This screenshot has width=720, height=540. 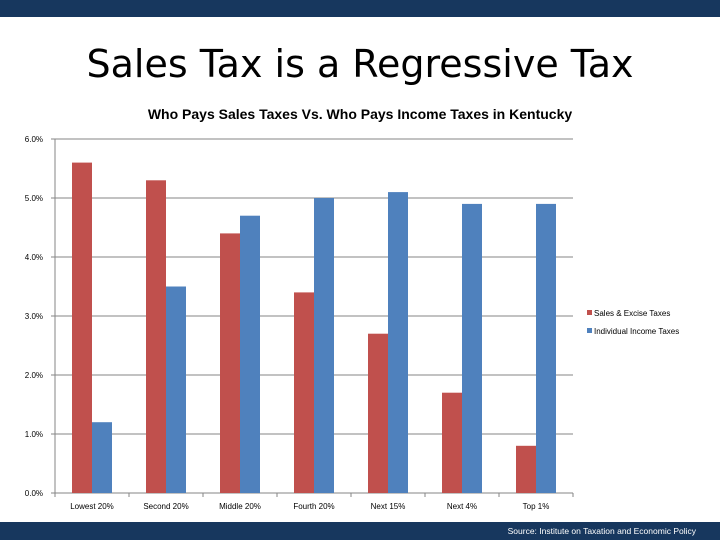 I want to click on y-axis-tick-labels: 0.0% 1.0% 2.0% 3.0% 4.0% 5.0% 6.0%, so click(x=34, y=316).